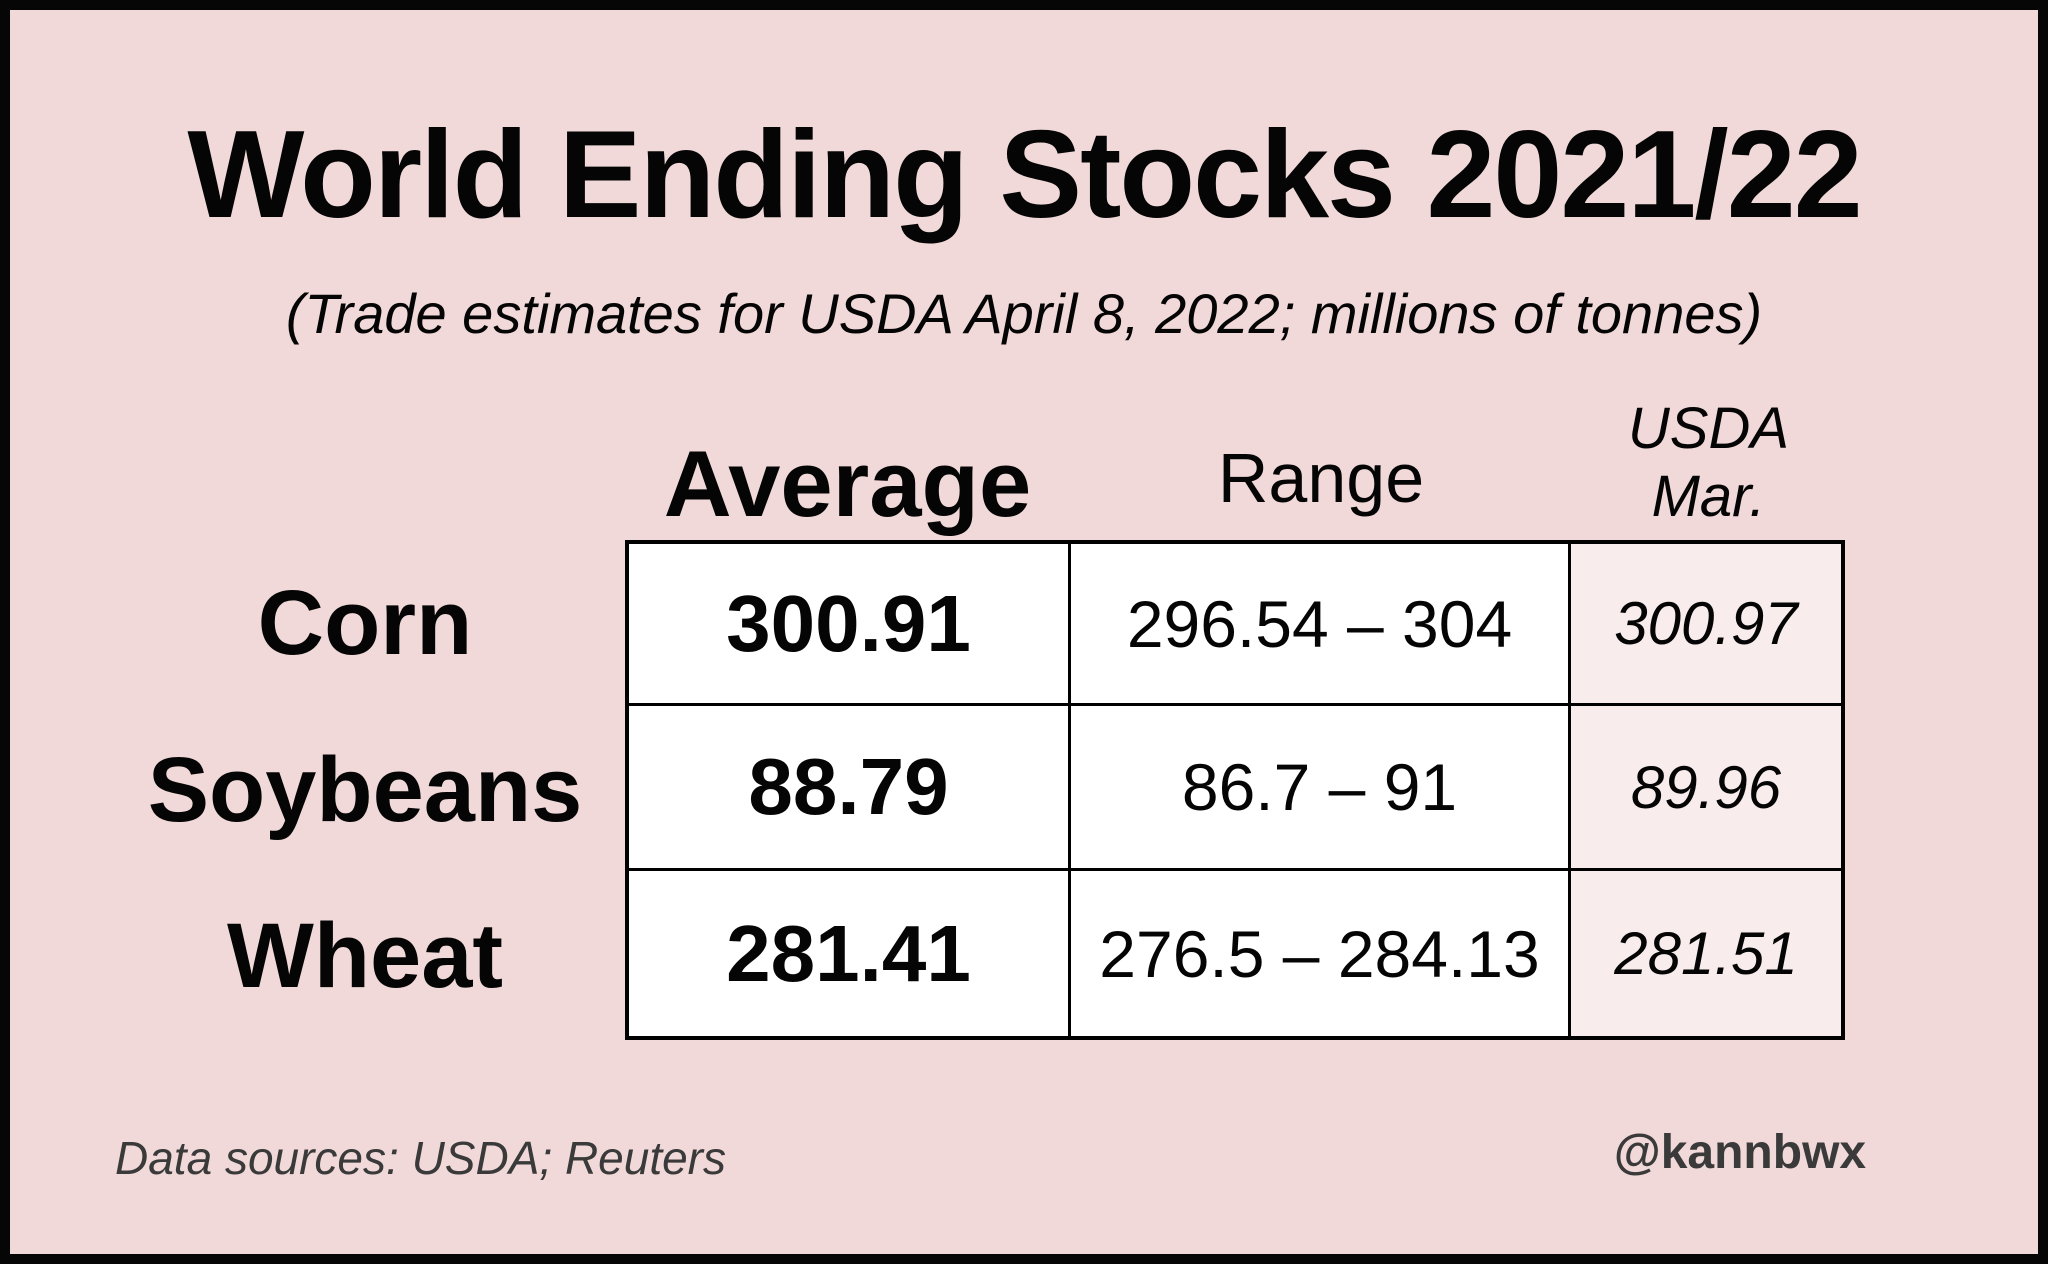 The image size is (2048, 1264). What do you see at coordinates (847, 483) in the screenshot?
I see `column-header-average: Average` at bounding box center [847, 483].